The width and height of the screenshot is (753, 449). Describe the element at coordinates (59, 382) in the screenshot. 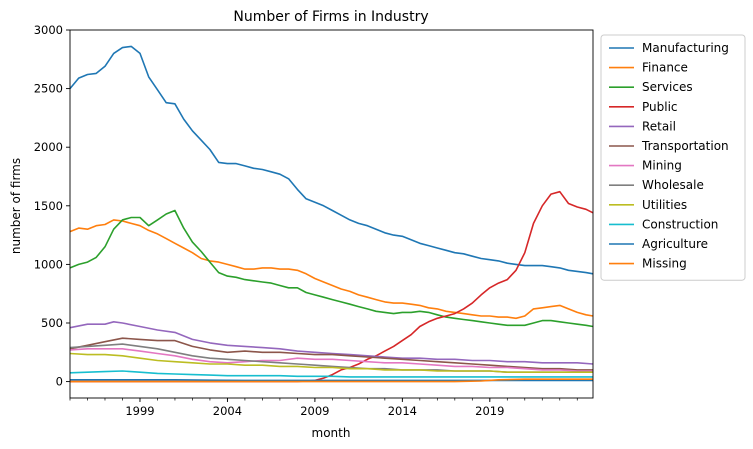

I see `y-tick-label: 0` at that location.